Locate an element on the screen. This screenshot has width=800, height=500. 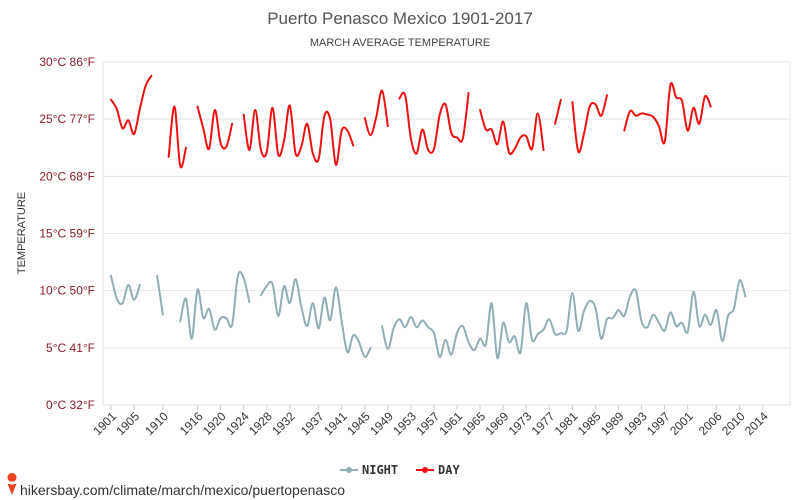
y-tick-label: 15°C 59°F is located at coordinates (67, 234).